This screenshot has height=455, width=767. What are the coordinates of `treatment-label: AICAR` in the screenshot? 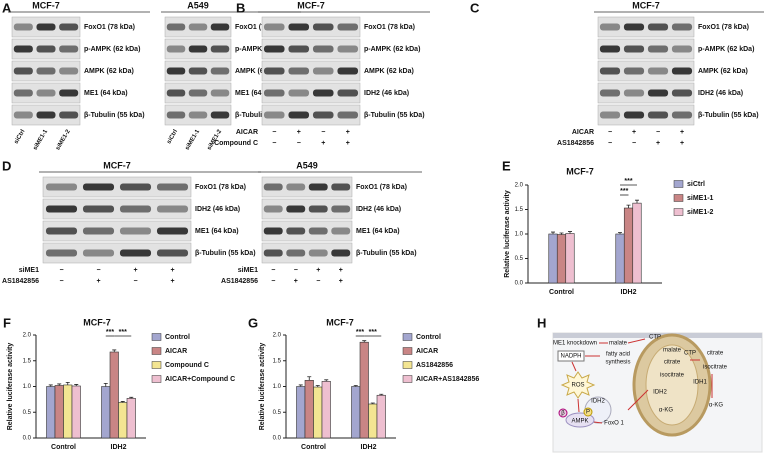 It's located at (247, 132).